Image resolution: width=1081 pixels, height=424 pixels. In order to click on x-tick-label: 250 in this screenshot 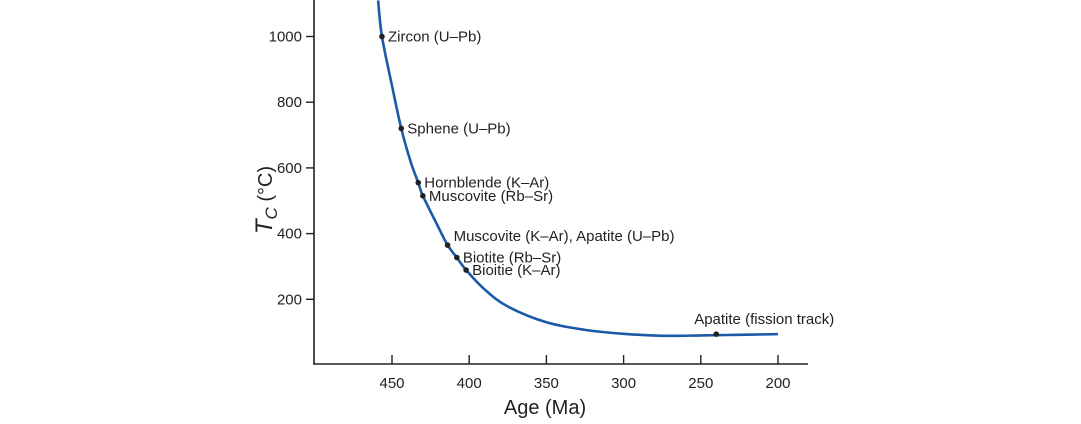, I will do `click(700, 383)`.